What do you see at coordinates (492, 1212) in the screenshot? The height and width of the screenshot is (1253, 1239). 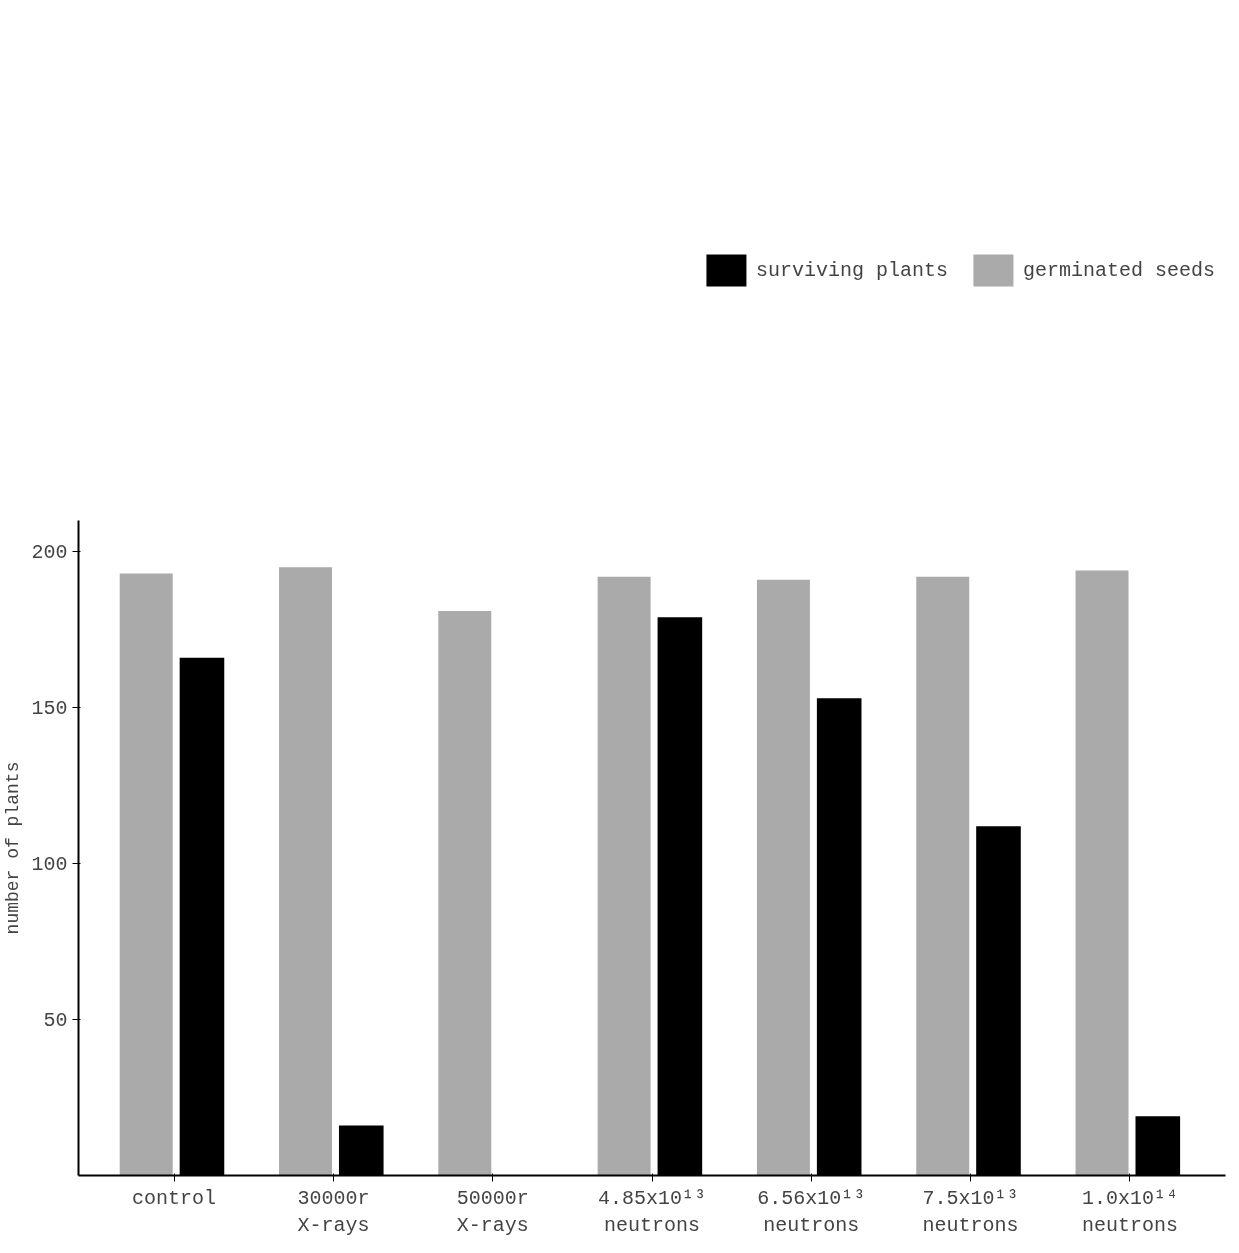 I see `x-tick-label: 50000r X-rays` at bounding box center [492, 1212].